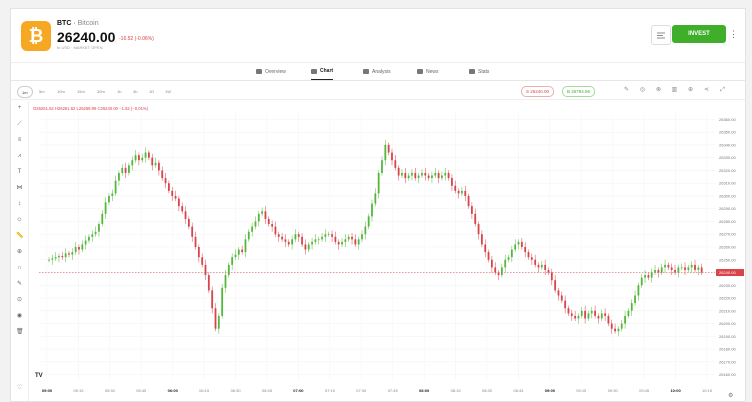  I want to click on pencil-icon: ✎, so click(626, 90).